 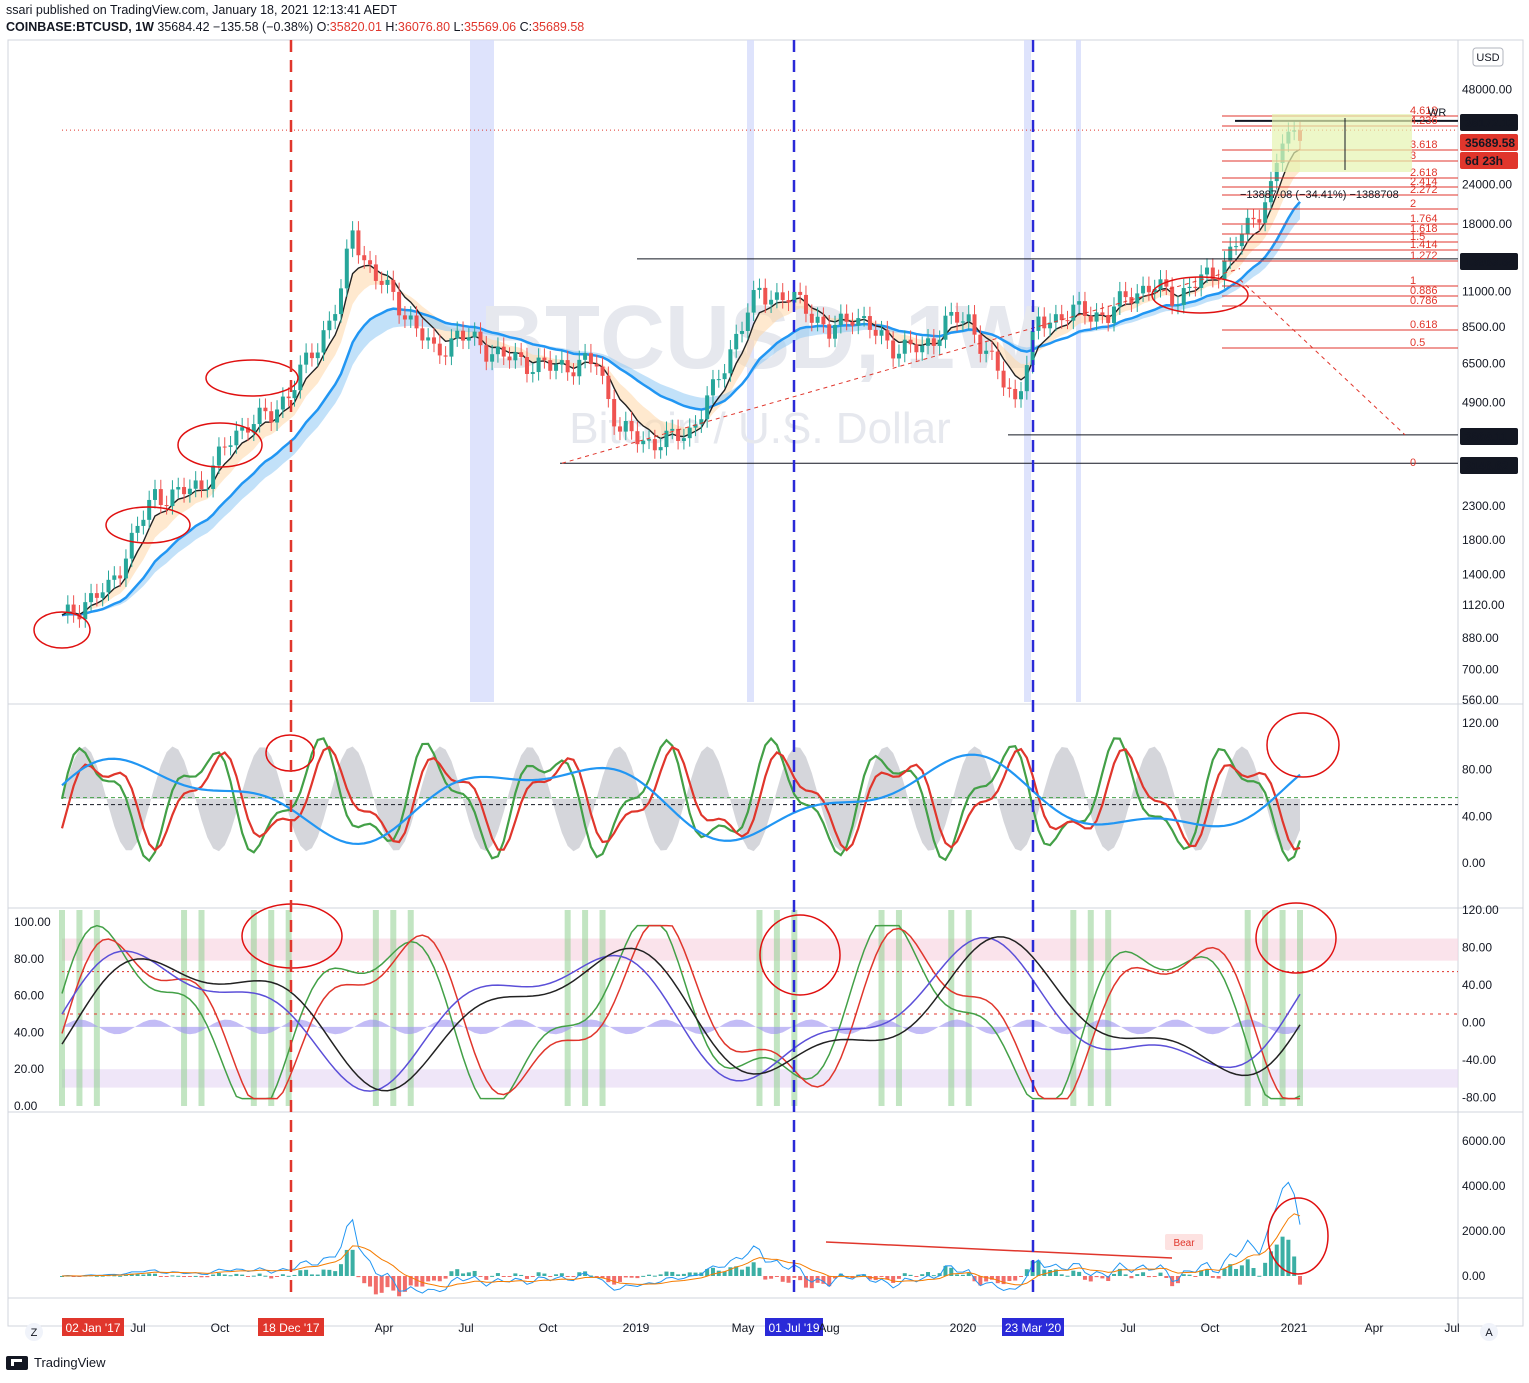 I want to click on event-tag, so click(x=1033, y=1327).